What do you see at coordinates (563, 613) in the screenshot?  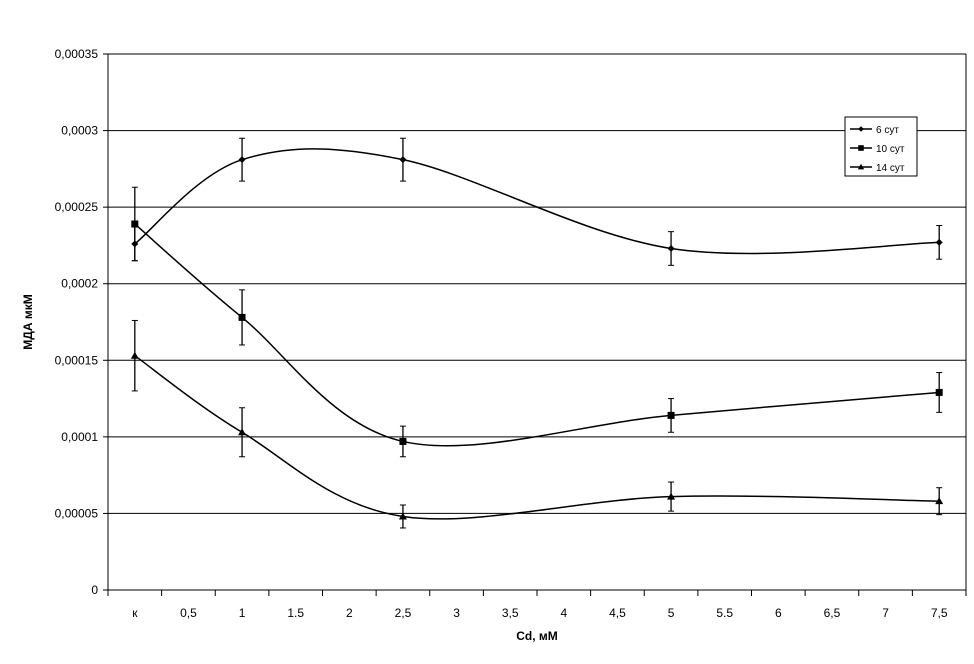 I see `x-tick-label: 4` at bounding box center [563, 613].